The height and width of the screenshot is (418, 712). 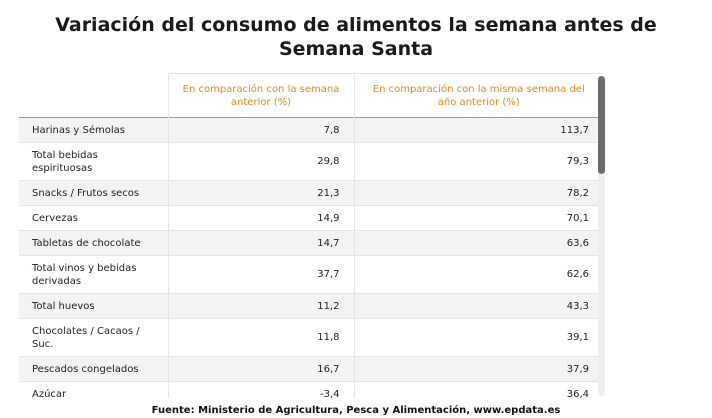 What do you see at coordinates (601, 125) in the screenshot?
I see `scrollbar-thumb` at bounding box center [601, 125].